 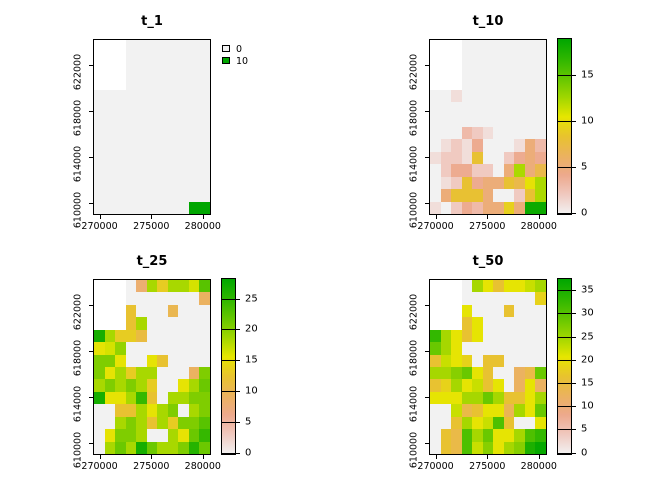 I want to click on x-axis-label: 280000, so click(x=538, y=226).